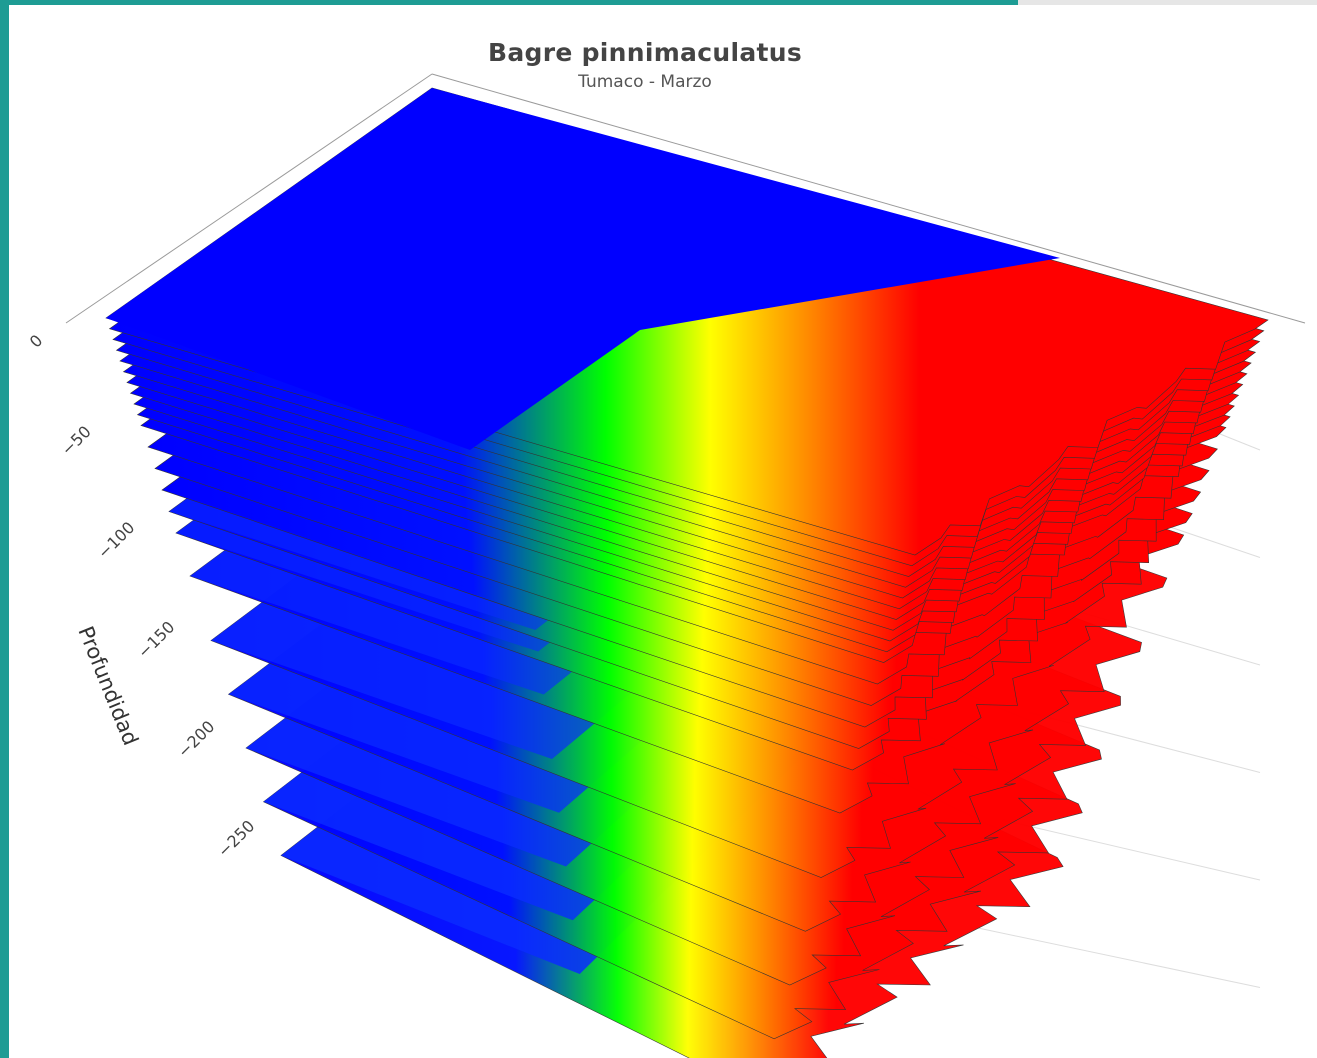  I want to click on z-tick-label: −200, so click(196, 739).